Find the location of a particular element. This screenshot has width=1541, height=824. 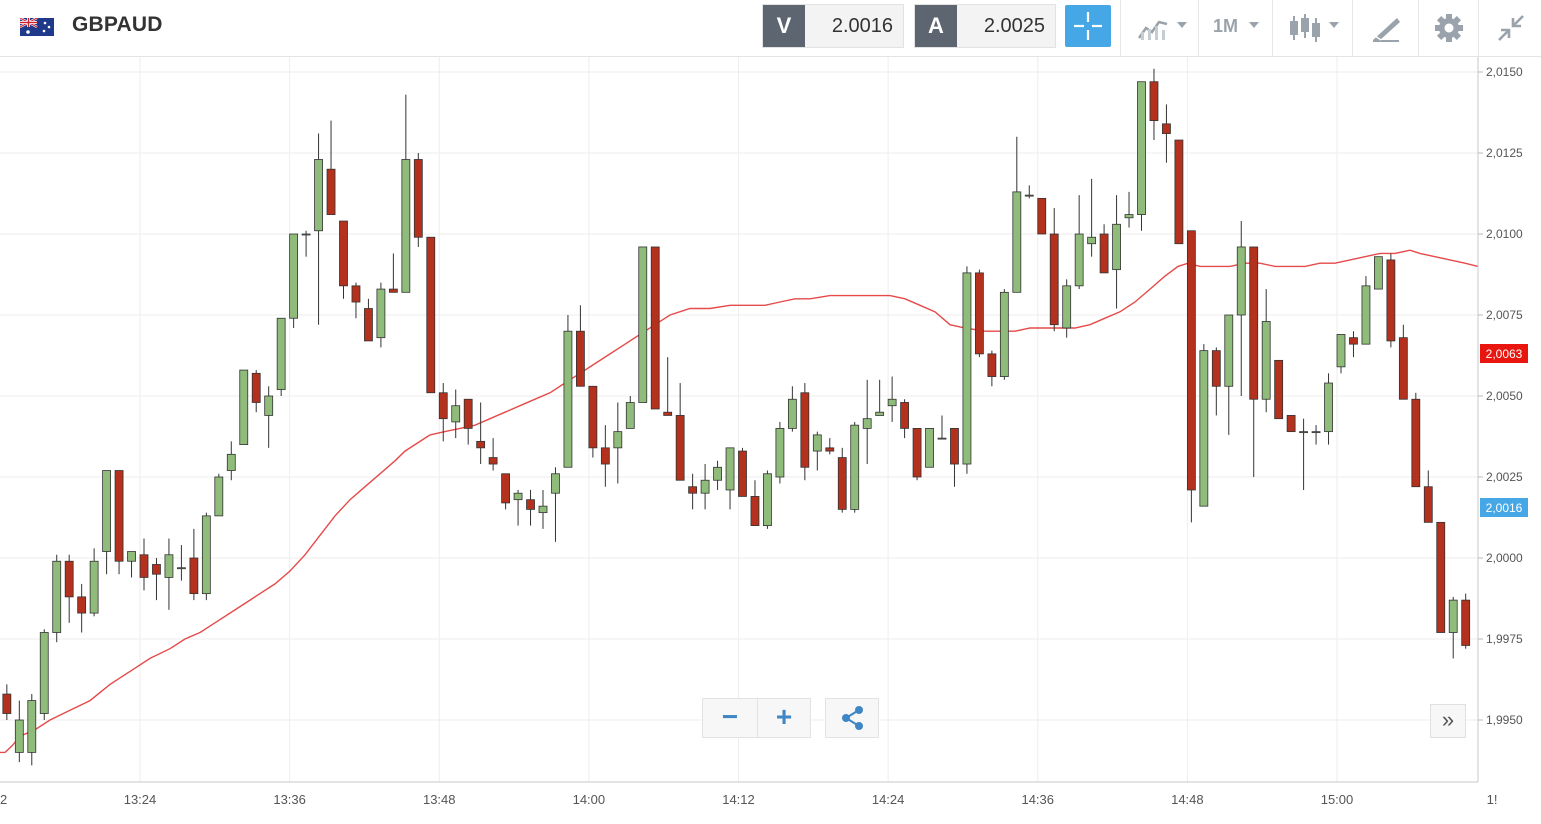

zoom-in-button: + is located at coordinates (784, 718).